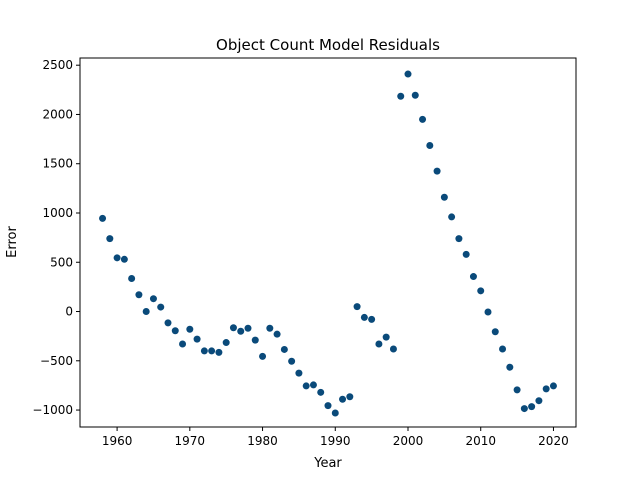  Describe the element at coordinates (328, 45) in the screenshot. I see `chart-title: Object Count Model Residuals` at that location.